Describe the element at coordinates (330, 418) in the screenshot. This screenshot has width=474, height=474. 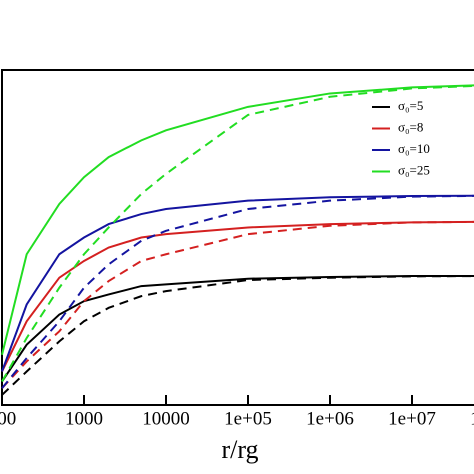
I see `x-tick-label: 1e+06` at that location.